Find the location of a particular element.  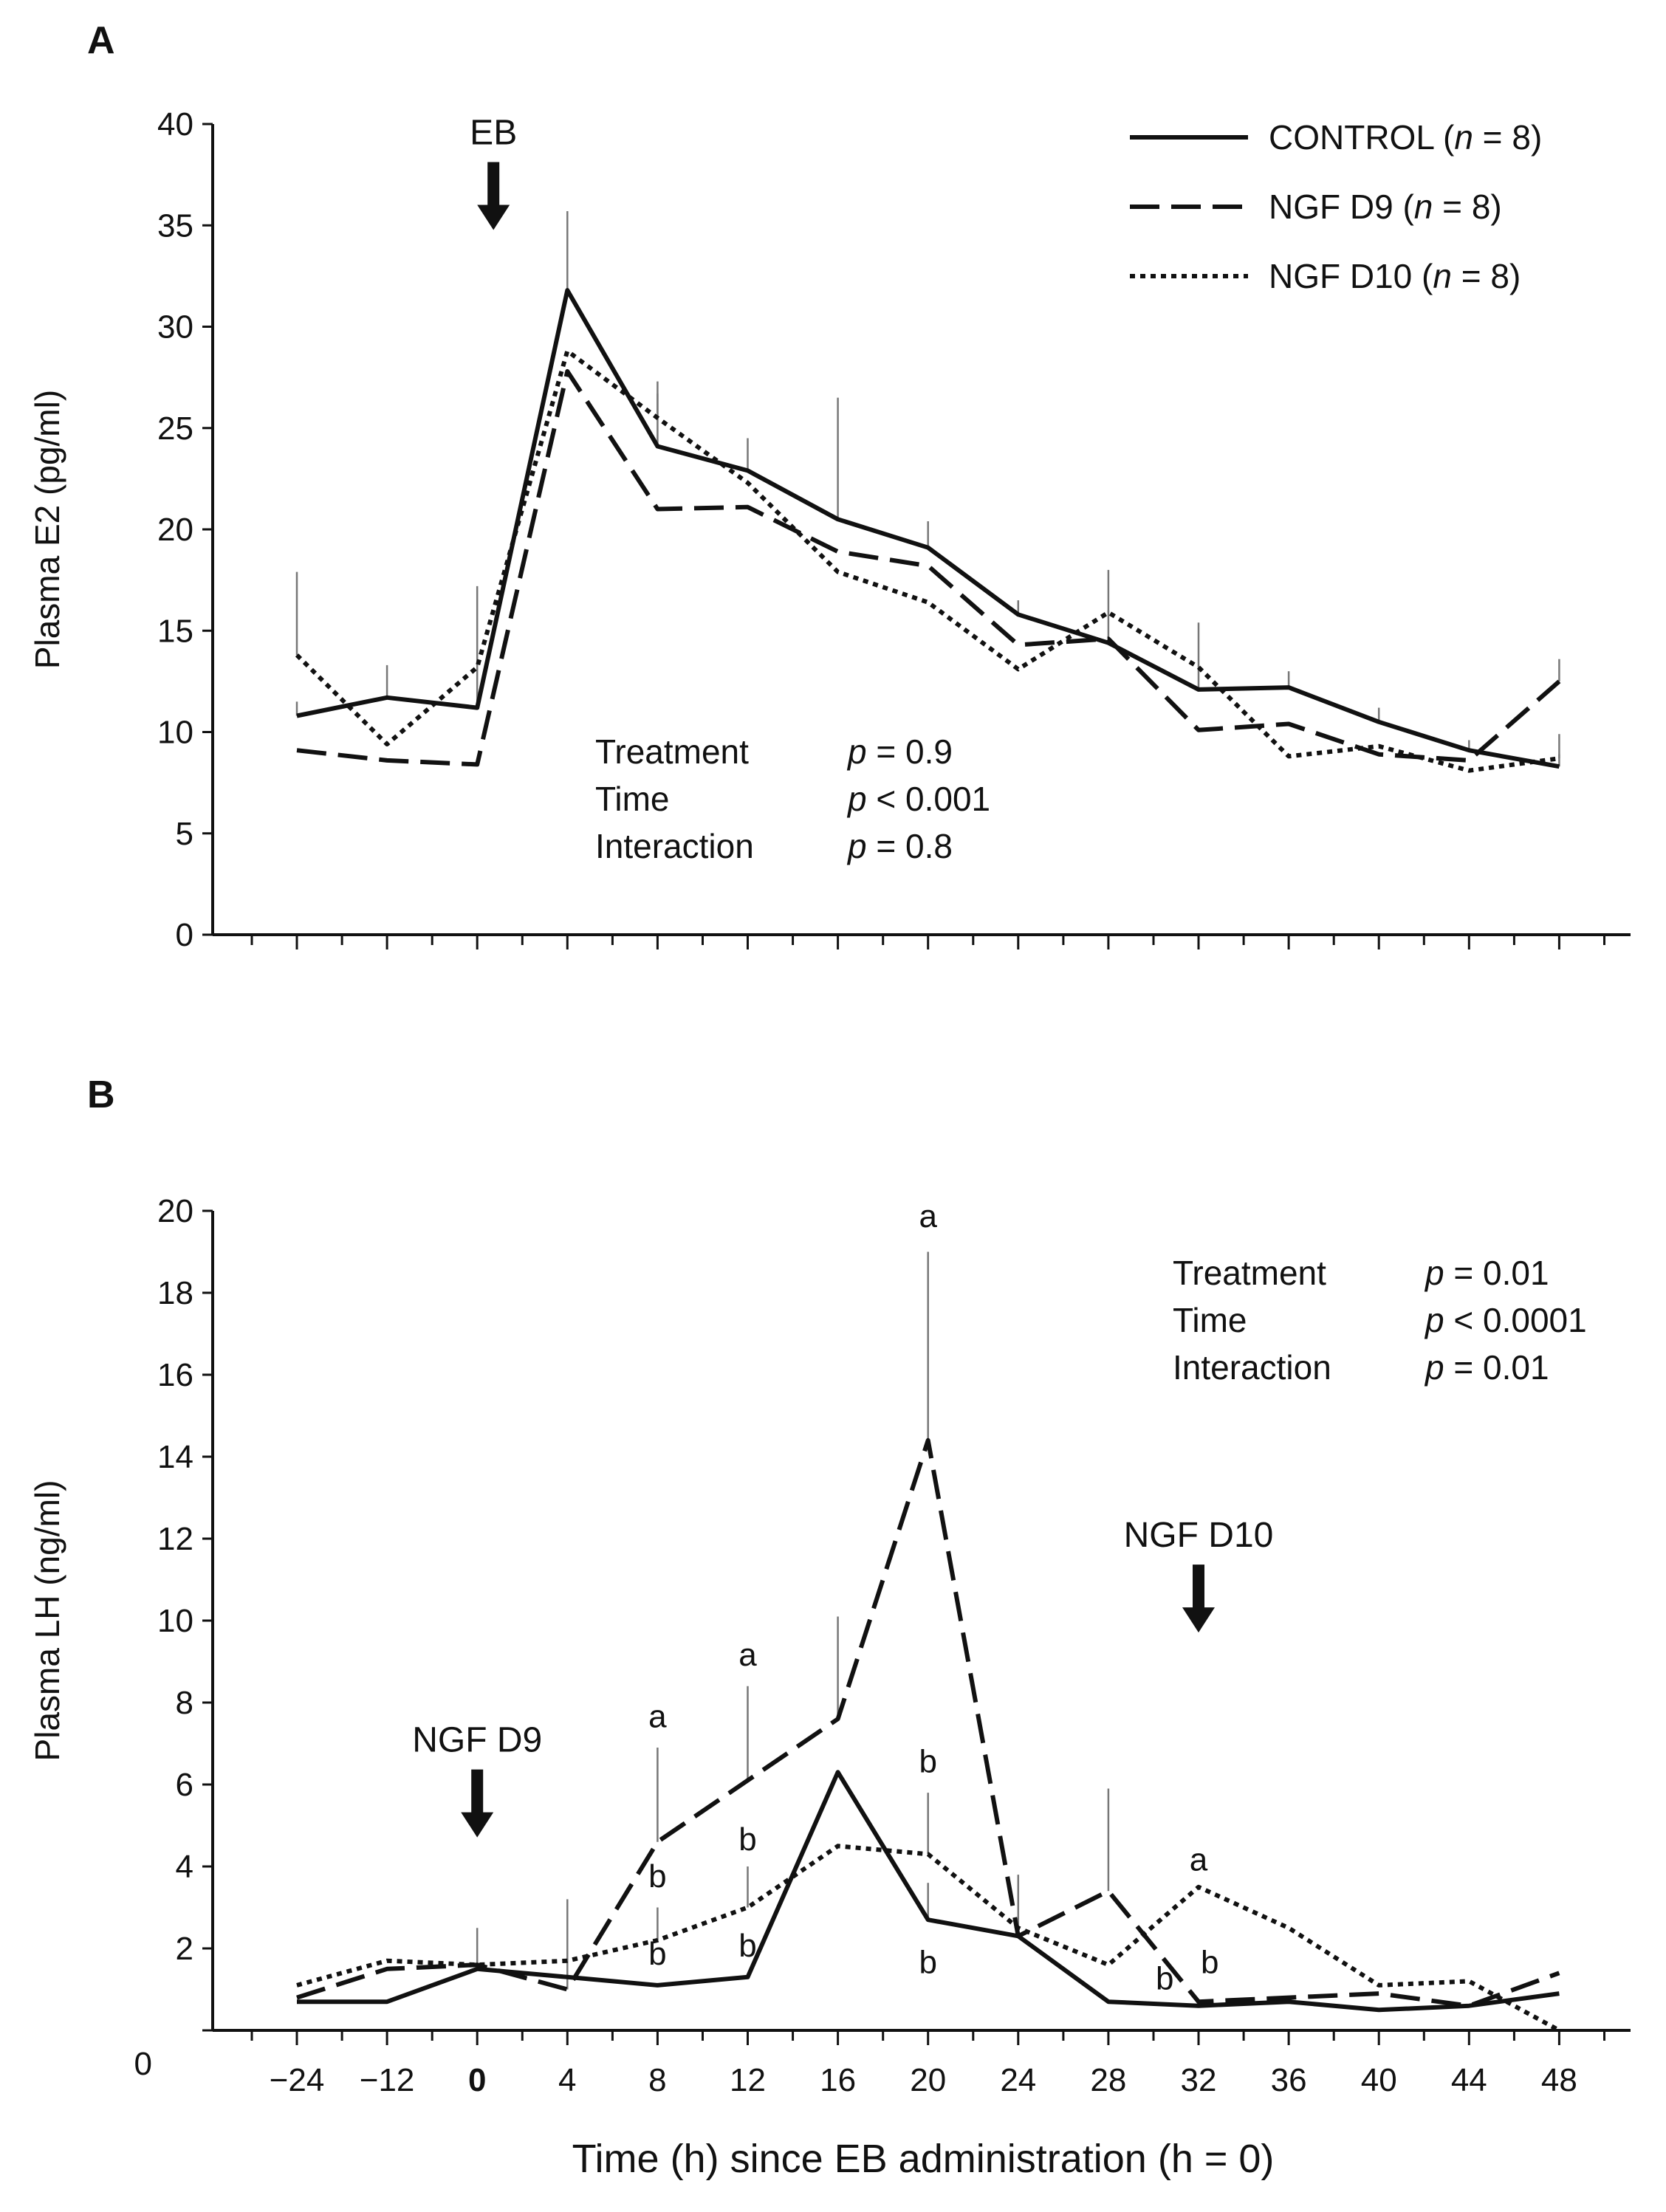

legend-text-part: CONTROL is located at coordinates (1352, 137).